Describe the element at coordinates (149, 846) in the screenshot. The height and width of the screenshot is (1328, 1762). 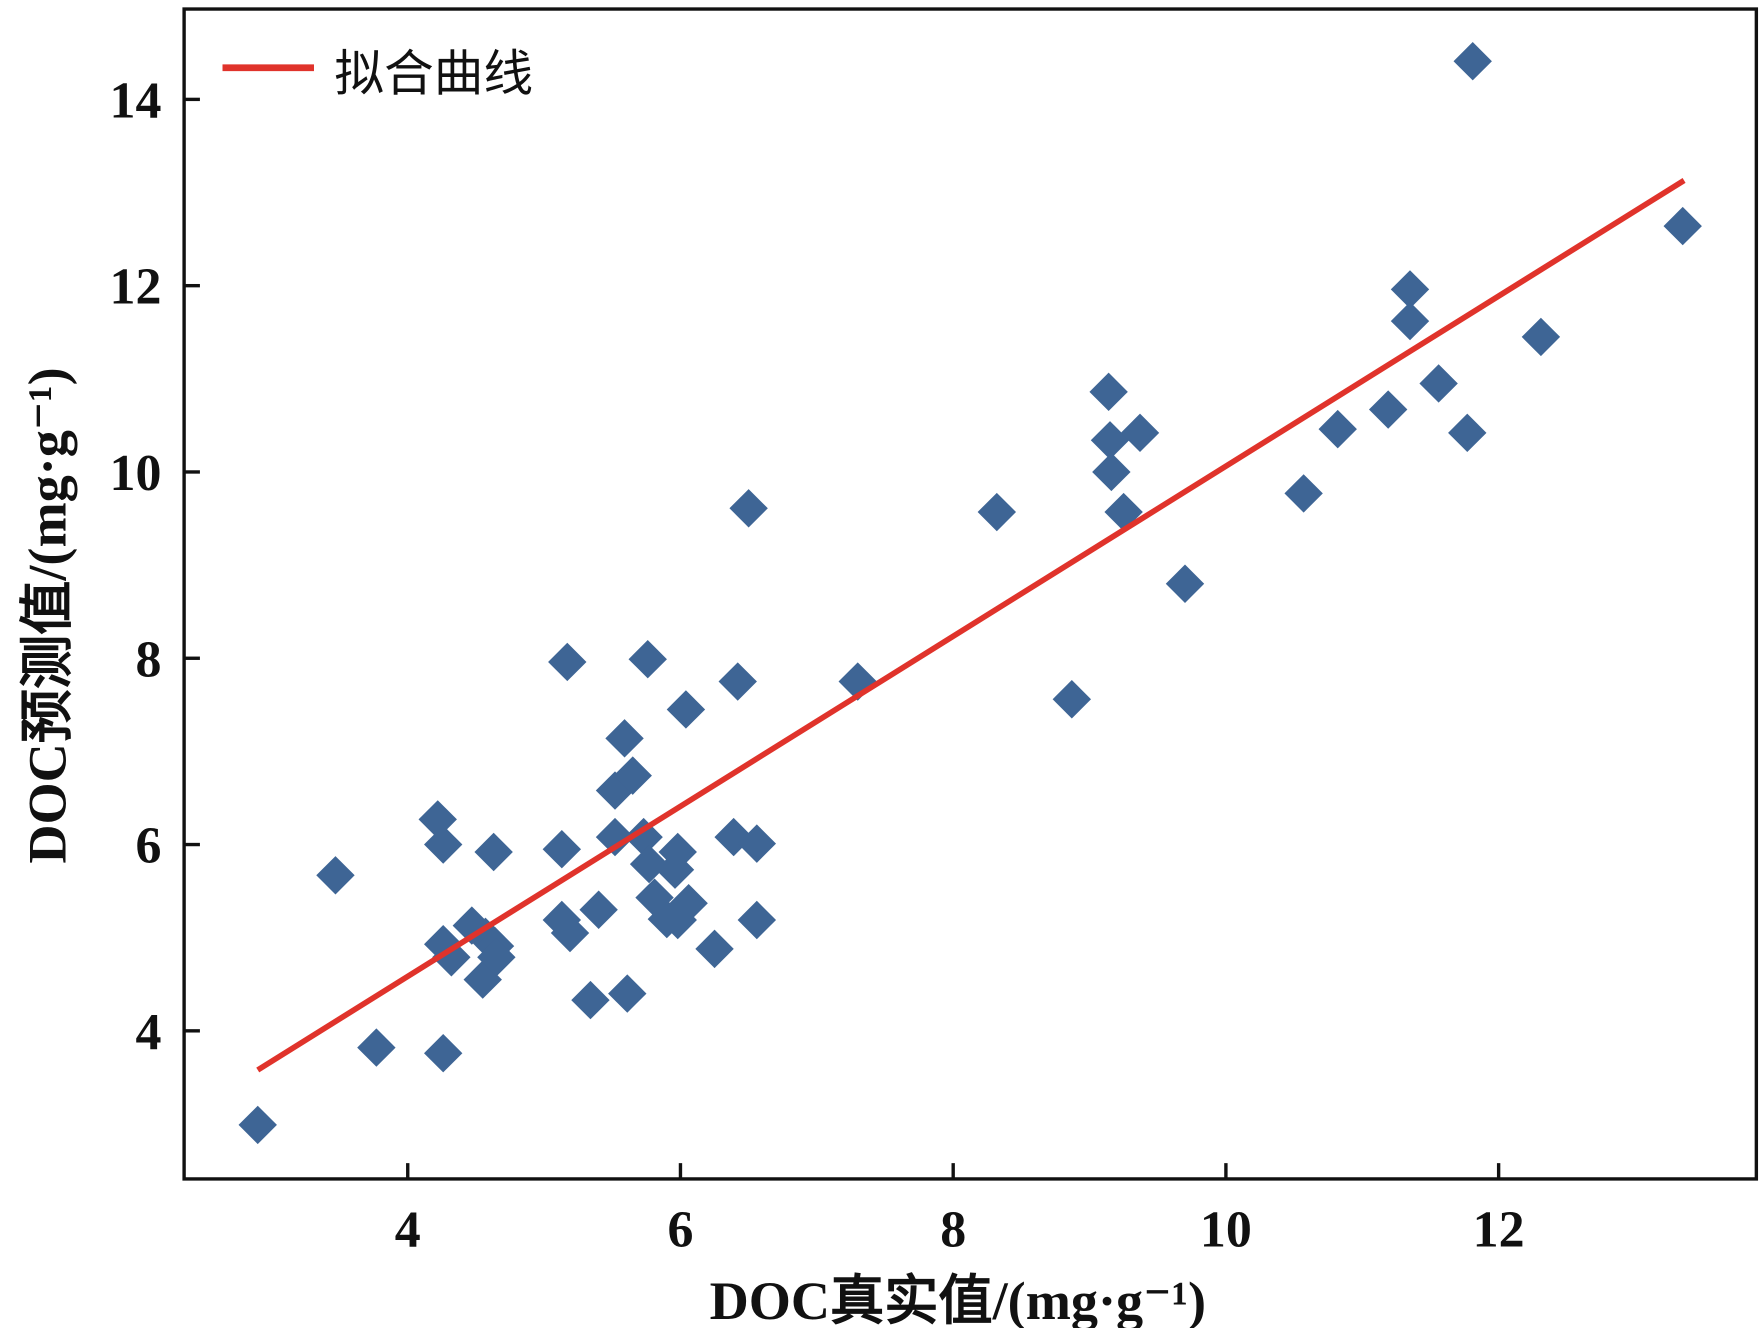
I see `y-tick-label: 6` at that location.